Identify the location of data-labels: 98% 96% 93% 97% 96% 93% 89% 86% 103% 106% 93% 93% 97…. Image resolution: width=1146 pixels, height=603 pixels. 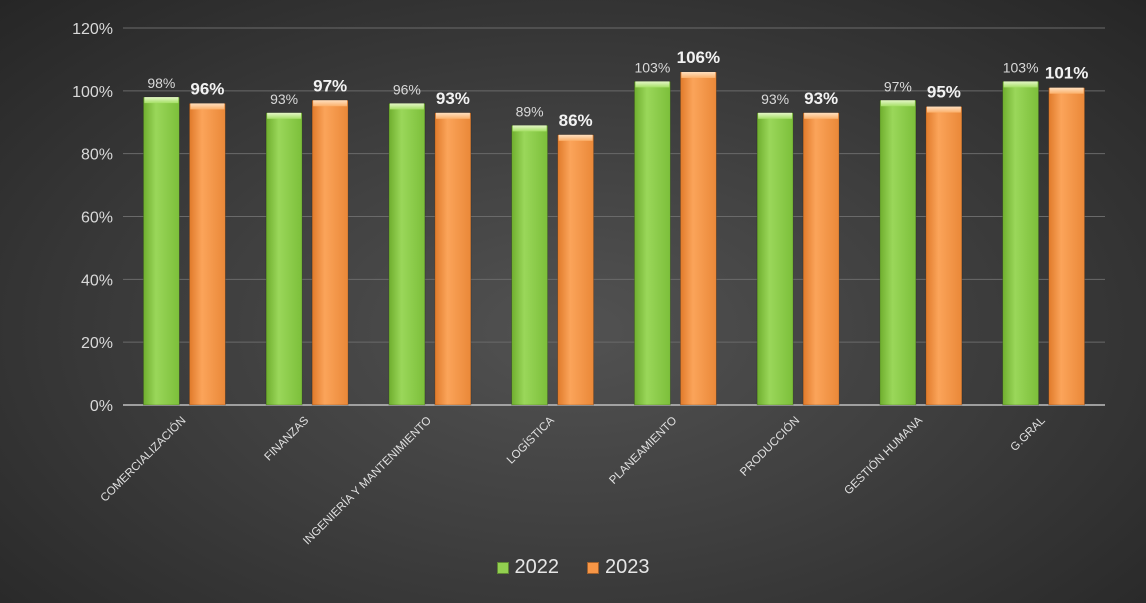
(617, 89).